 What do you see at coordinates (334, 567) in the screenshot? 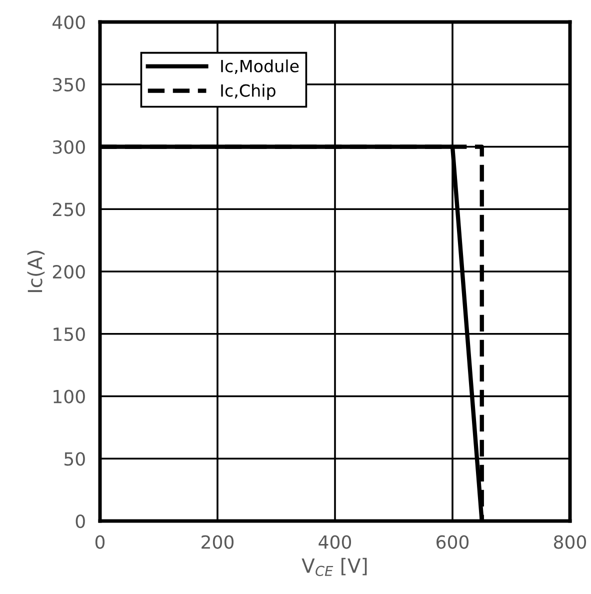
I see `x-axis-title: V$_{CE}$ [V]` at bounding box center [334, 567].